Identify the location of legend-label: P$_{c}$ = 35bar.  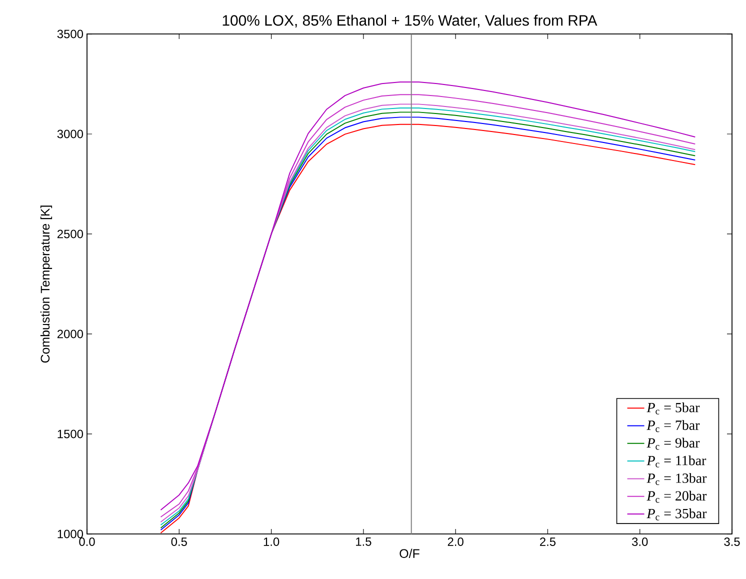
(676, 514).